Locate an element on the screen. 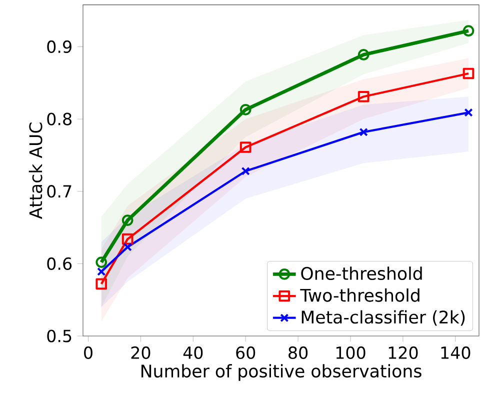  x-tick-label: 20 is located at coordinates (140, 353).